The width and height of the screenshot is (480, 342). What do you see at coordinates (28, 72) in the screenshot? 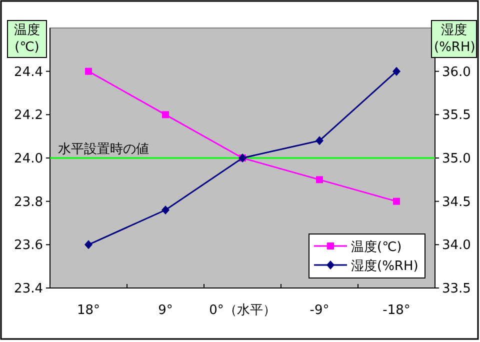
I see `y-tick-label: 24.4` at bounding box center [28, 72].